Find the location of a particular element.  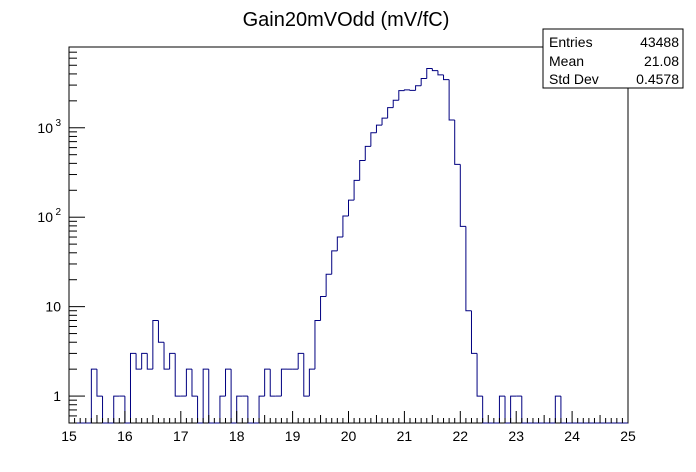

chart-title: Gain20mVOdd (mV/fC) is located at coordinates (346, 20).